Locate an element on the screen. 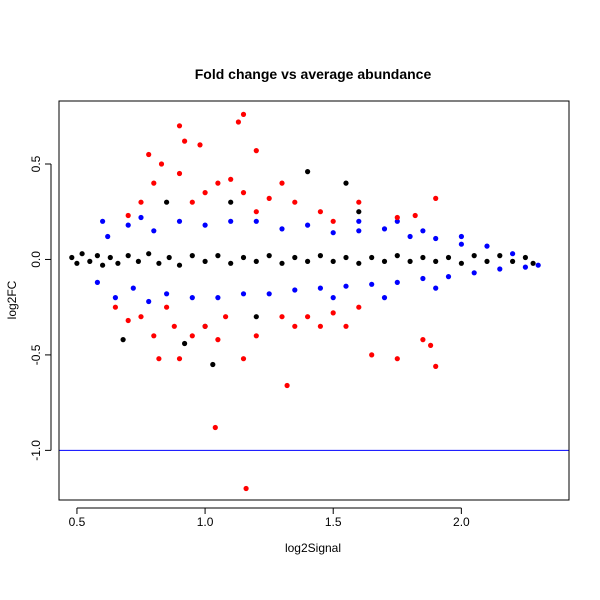  x-axis-label: log2Signal is located at coordinates (313, 548).